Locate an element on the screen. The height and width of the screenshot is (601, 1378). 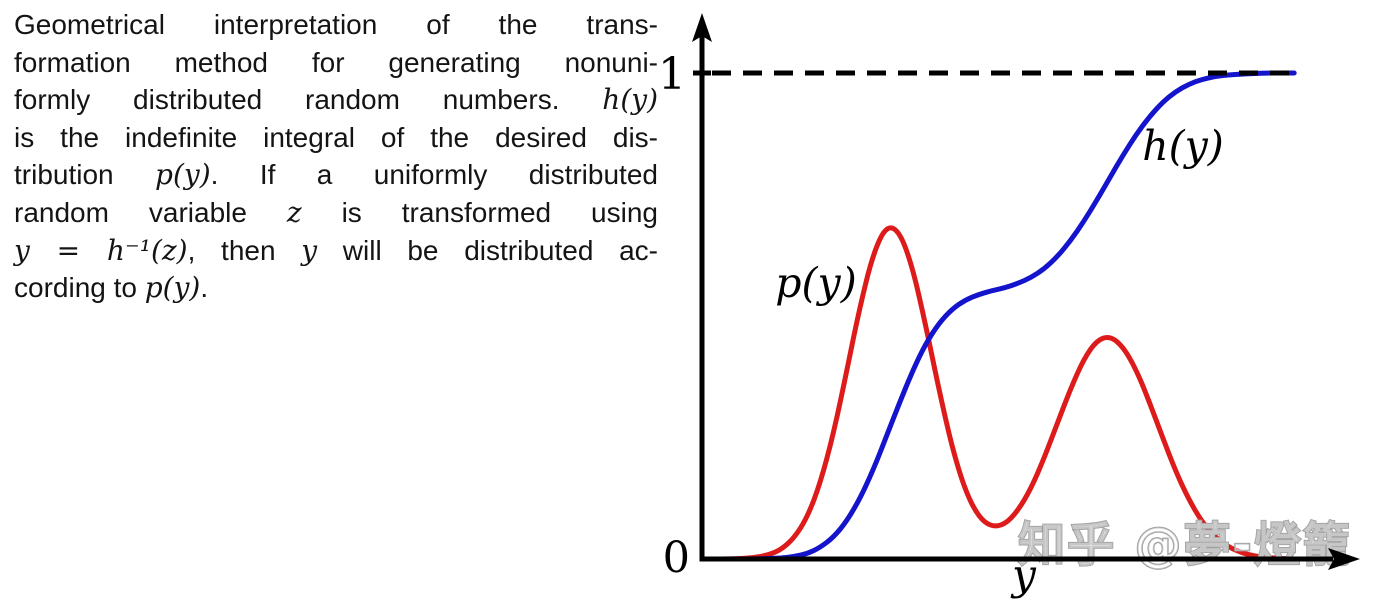
caption-text: formly distributed random numbers. is located at coordinates (308, 100).